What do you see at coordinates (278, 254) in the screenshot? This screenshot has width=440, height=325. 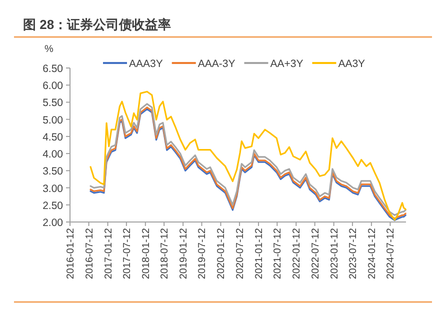 I see `x-tick-label: 2021-07-12` at bounding box center [278, 254].